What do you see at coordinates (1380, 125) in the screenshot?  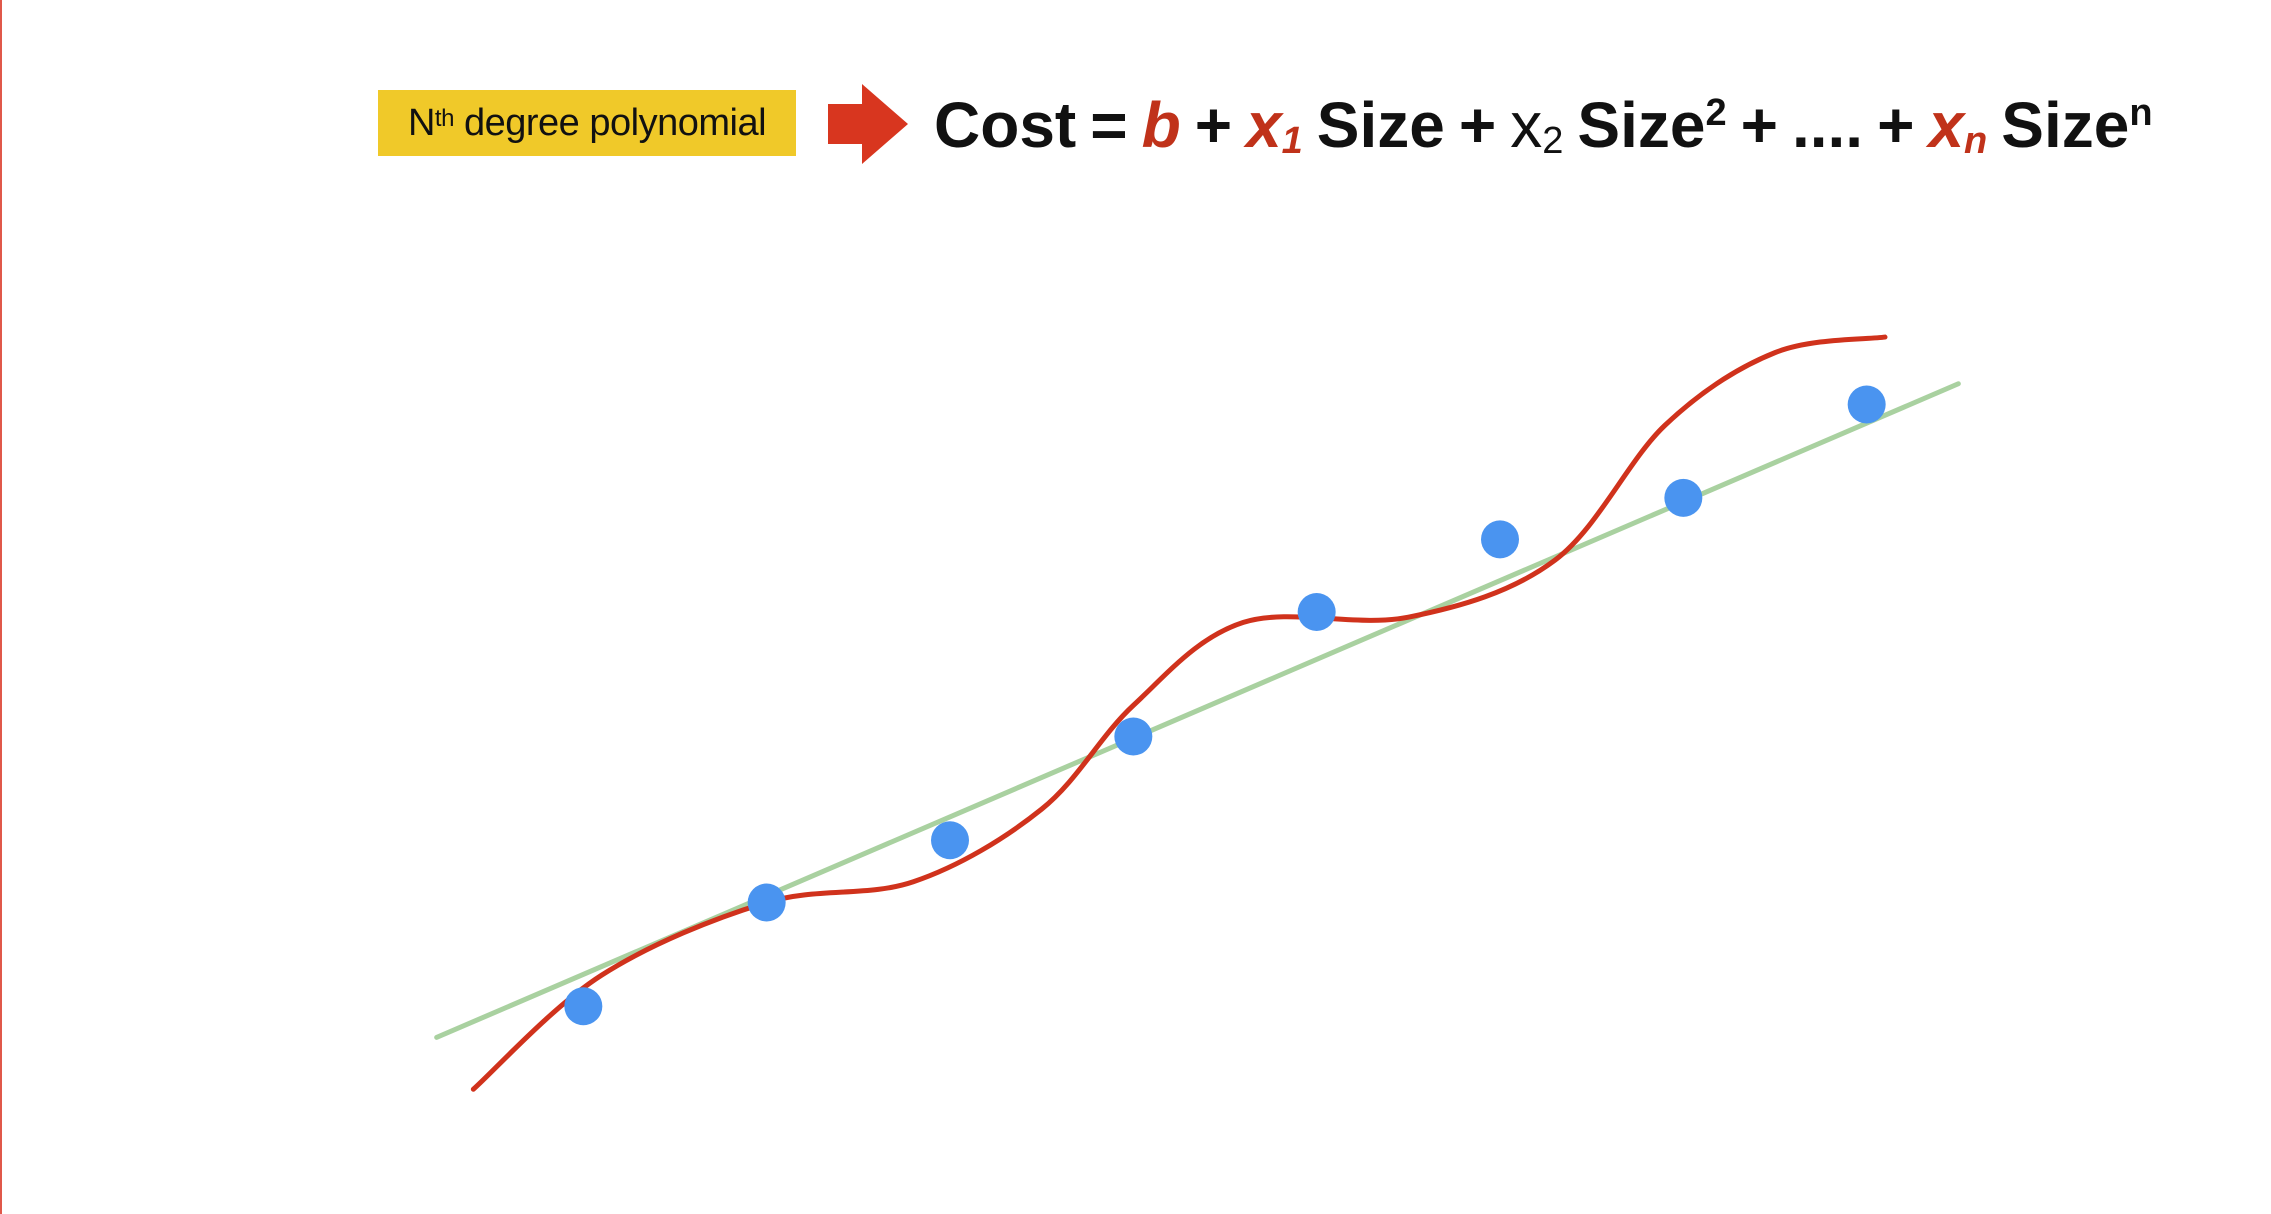 I see `term-size: Size` at bounding box center [1380, 125].